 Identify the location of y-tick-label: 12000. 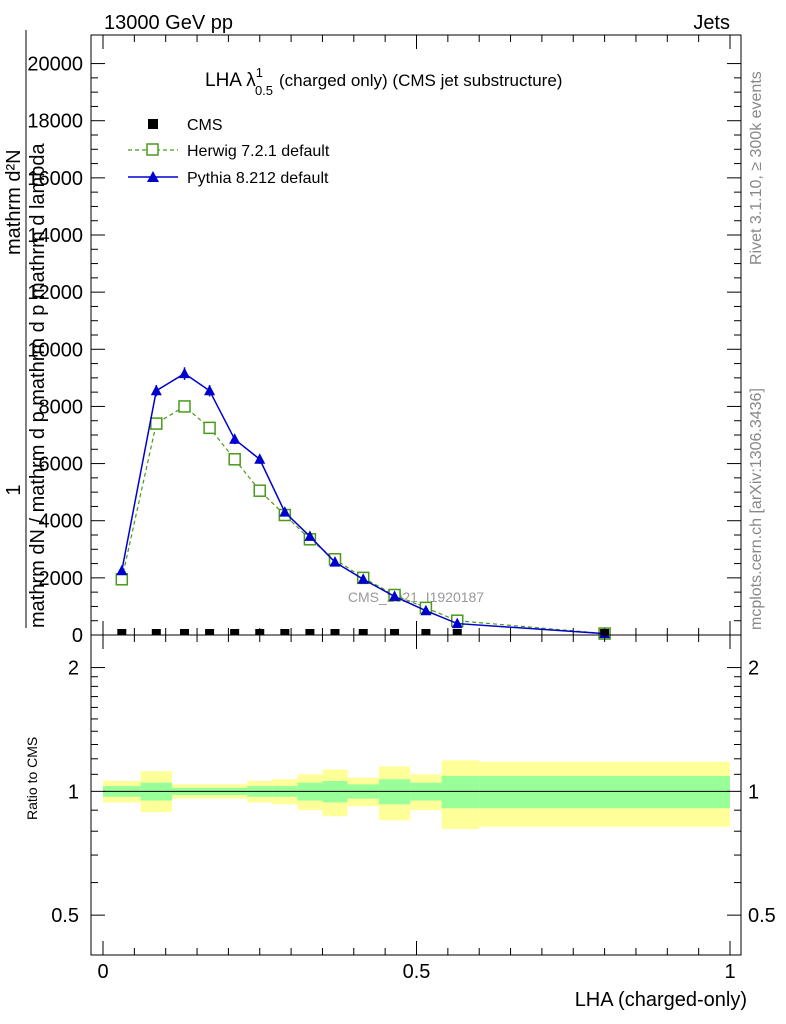
(55, 293).